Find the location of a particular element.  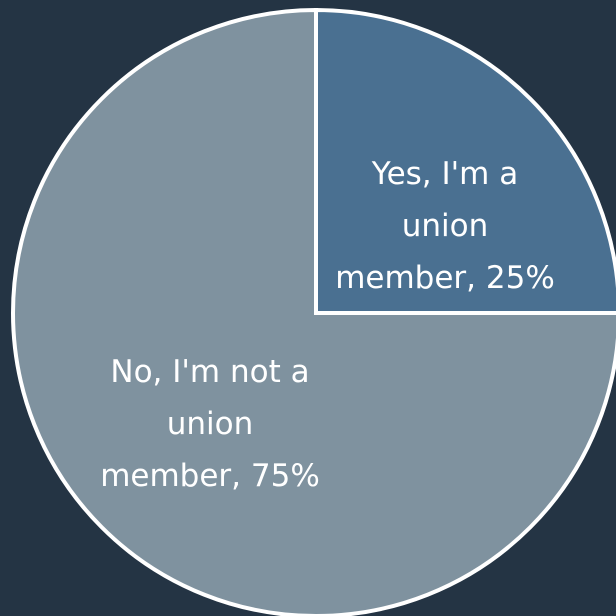

pie-slice-label-1: No, I'm not a union member, 75% is located at coordinates (210, 424).